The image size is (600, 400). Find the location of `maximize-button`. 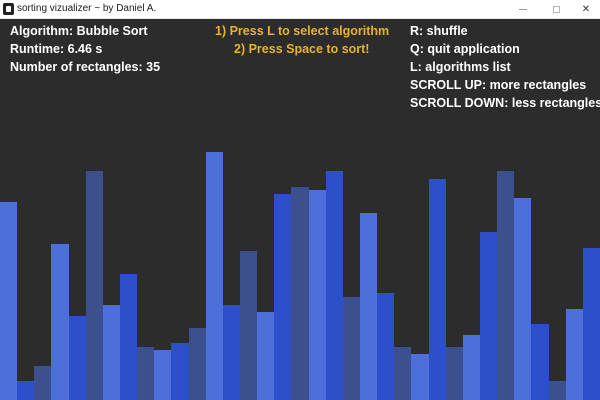

maximize-button is located at coordinates (556, 9).